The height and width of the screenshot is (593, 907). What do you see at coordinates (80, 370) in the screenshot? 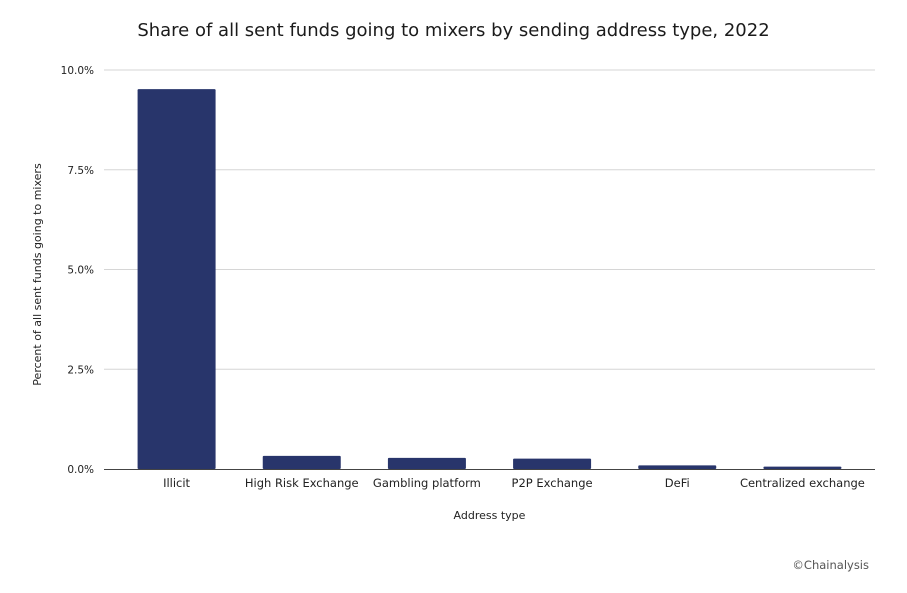
I see `y-tick-label: 2.5%` at bounding box center [80, 370].